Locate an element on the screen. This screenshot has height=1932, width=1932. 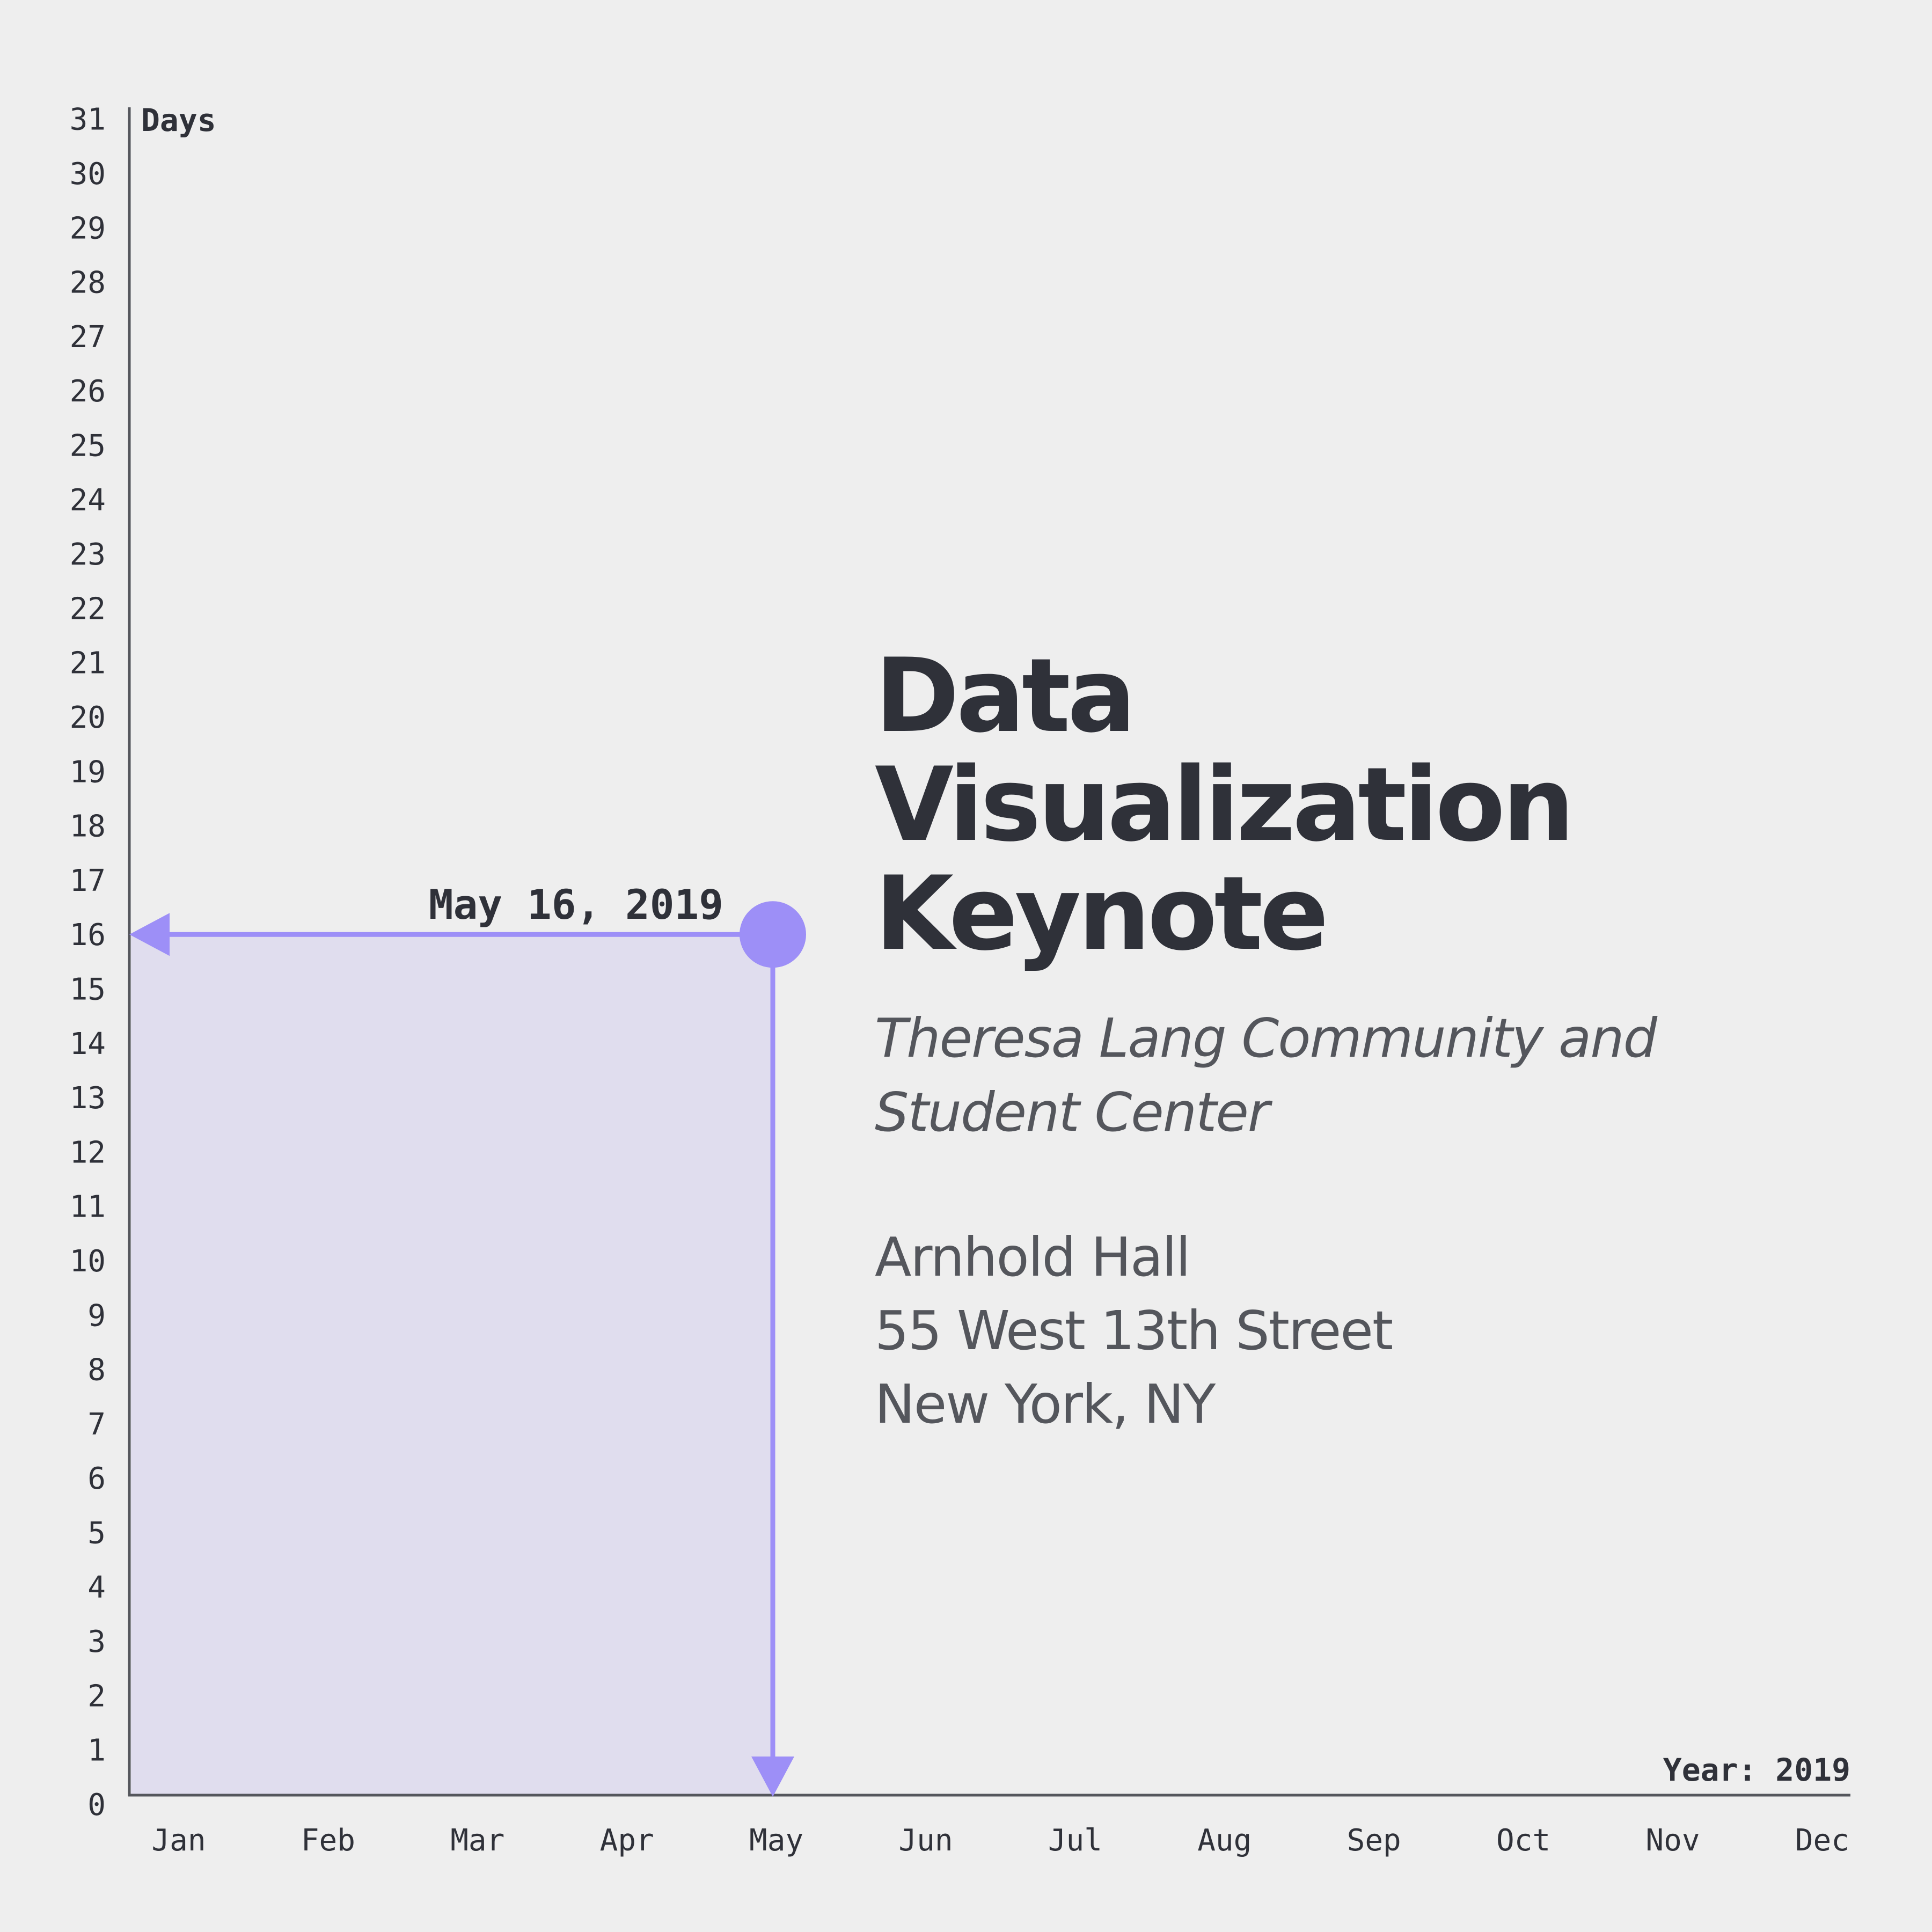
y-tick-label: 26 is located at coordinates (88, 391).